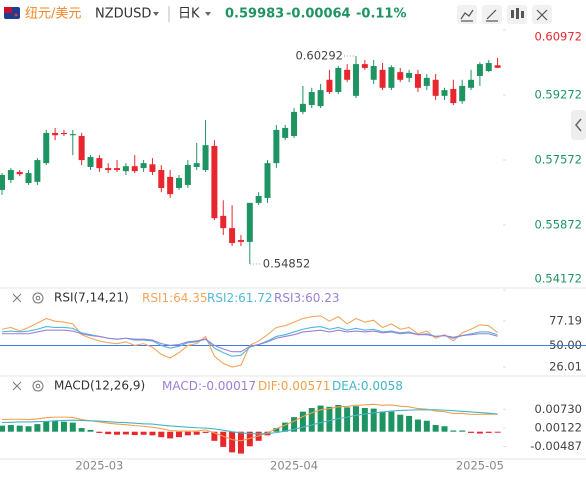 Image resolution: width=586 pixels, height=478 pixels. Describe the element at coordinates (269, 386) in the screenshot. I see `legend-name: DIF:` at that location.